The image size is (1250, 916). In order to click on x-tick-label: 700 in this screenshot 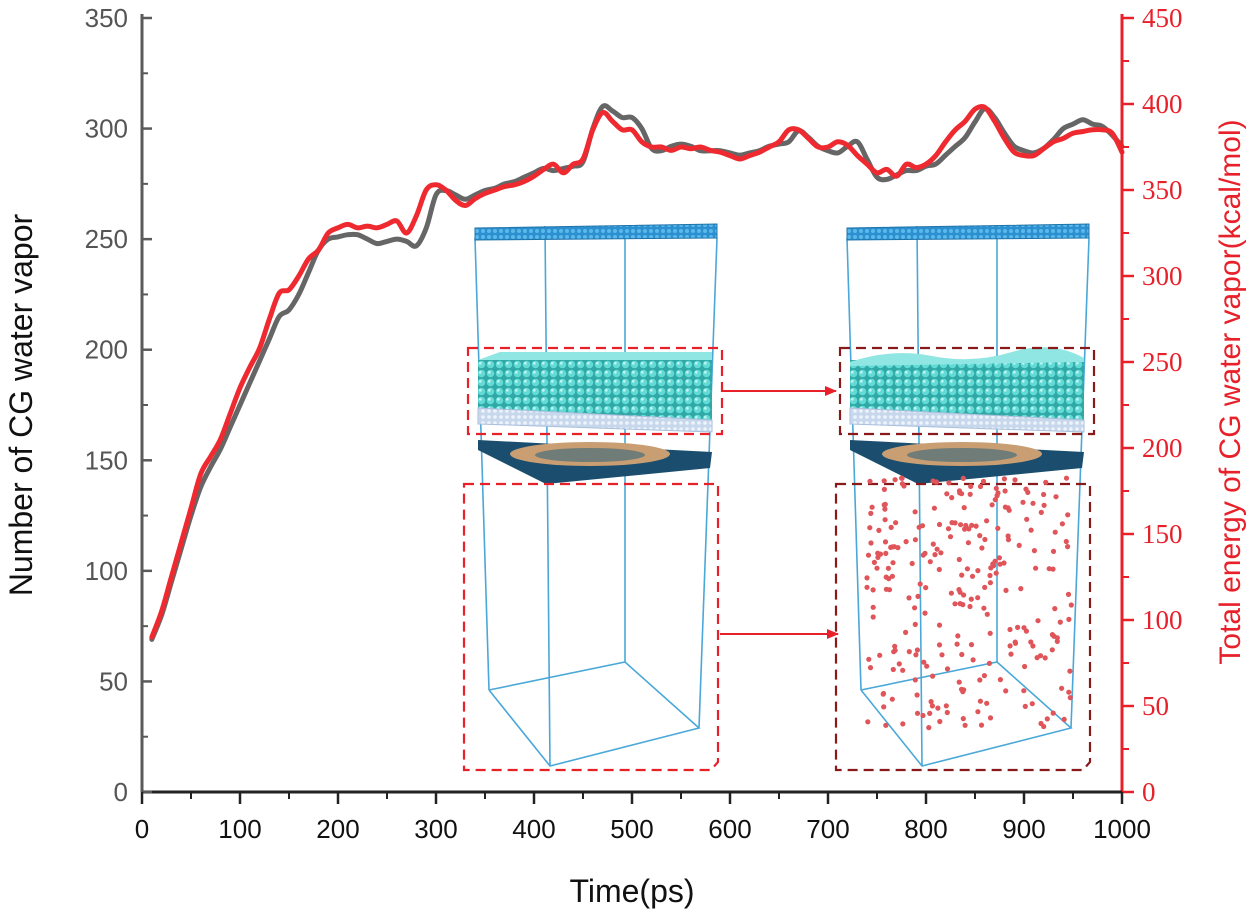, I will do `click(827, 829)`.